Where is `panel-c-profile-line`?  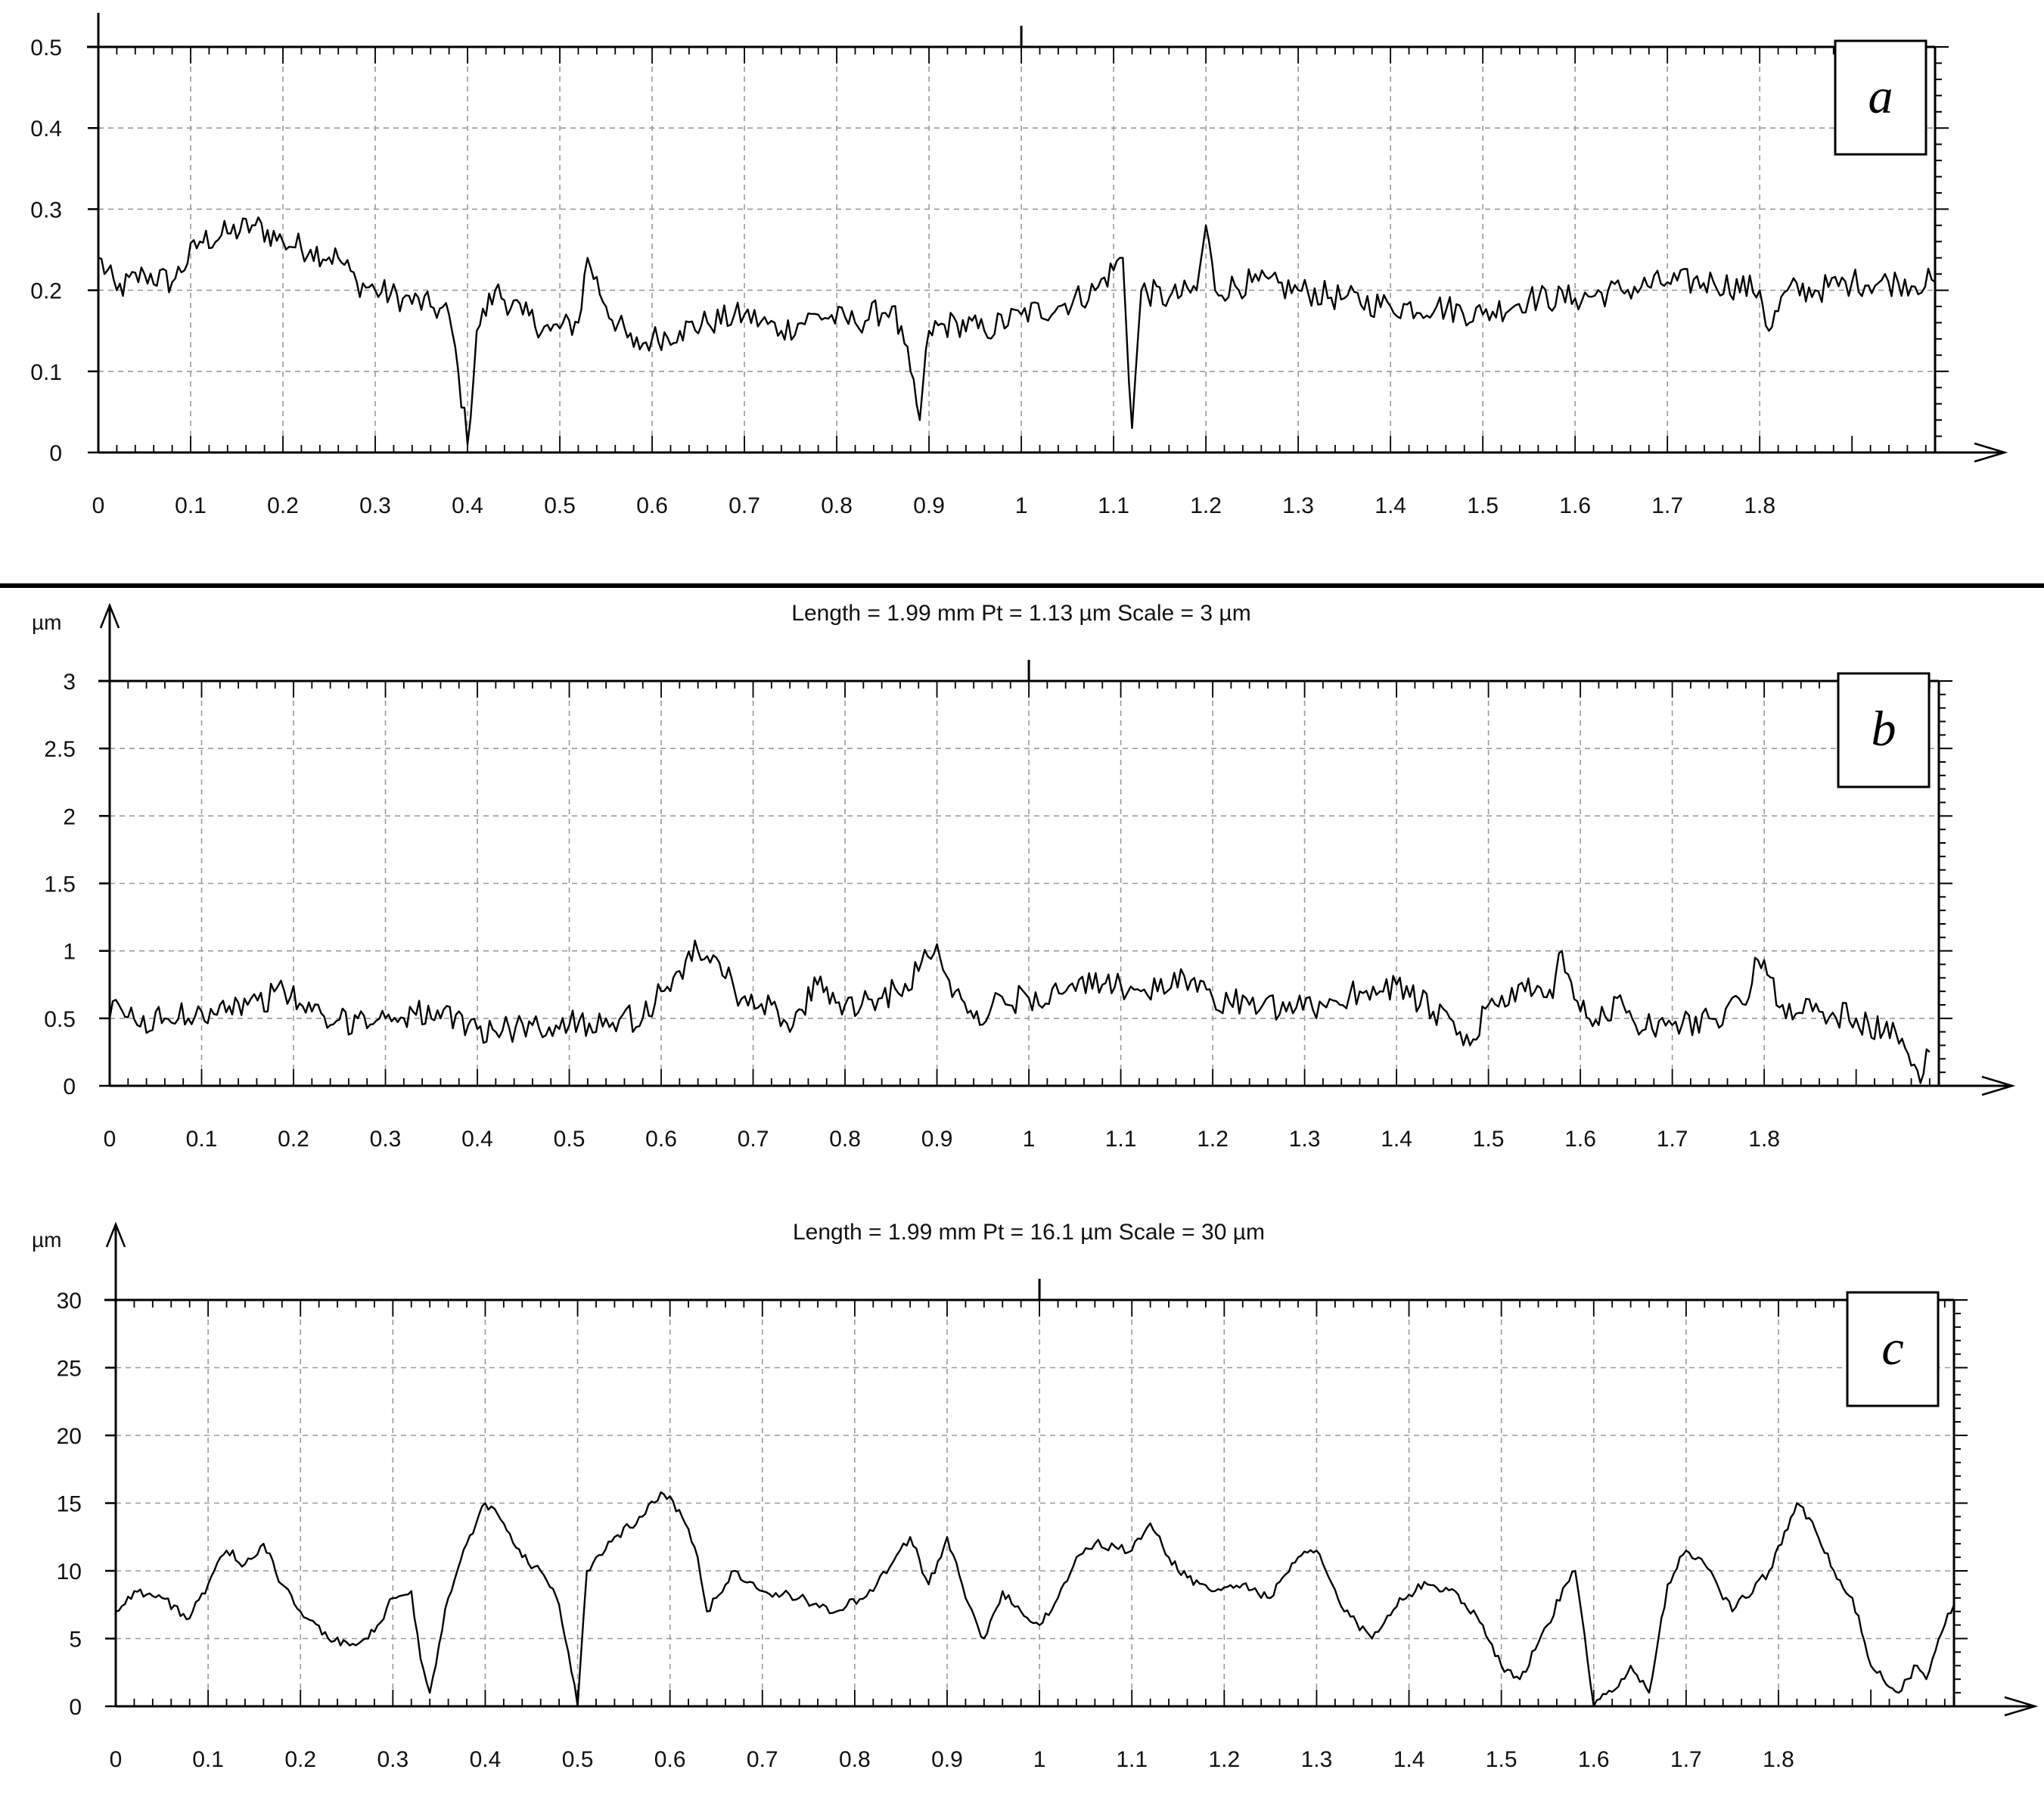 panel-c-profile-line is located at coordinates (1035, 1600).